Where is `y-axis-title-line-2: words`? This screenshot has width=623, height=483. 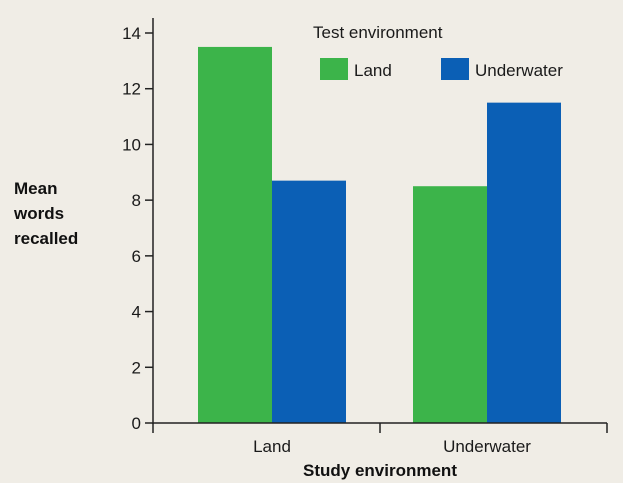 y-axis-title-line-2: words is located at coordinates (38, 213).